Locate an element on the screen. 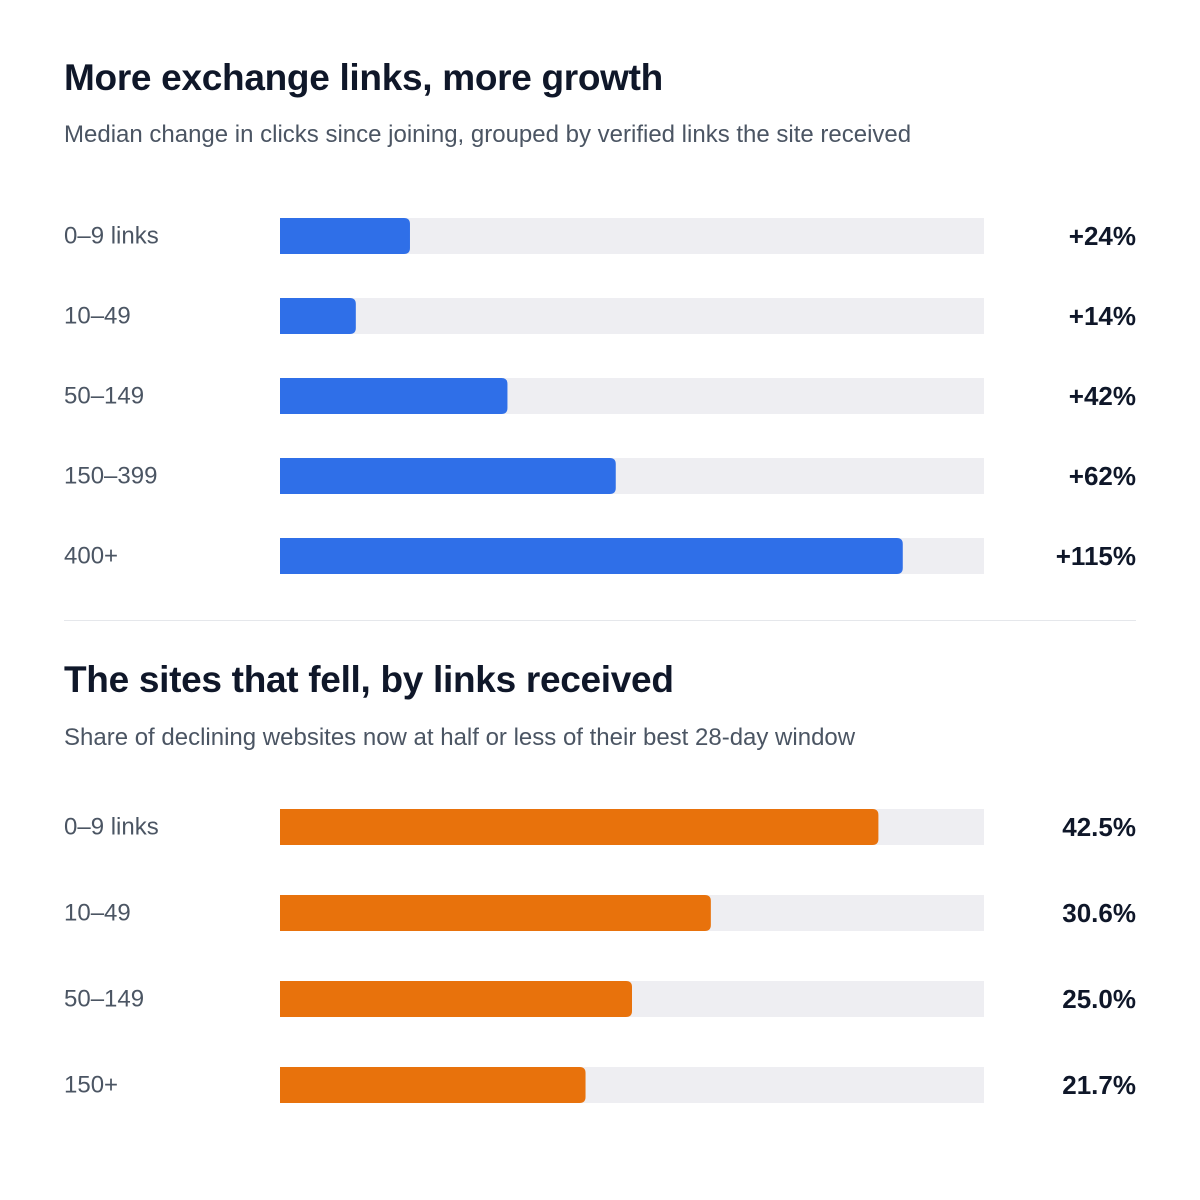 The height and width of the screenshot is (1200, 1200). bar-row: 0–9 links +24% is located at coordinates (600, 236).